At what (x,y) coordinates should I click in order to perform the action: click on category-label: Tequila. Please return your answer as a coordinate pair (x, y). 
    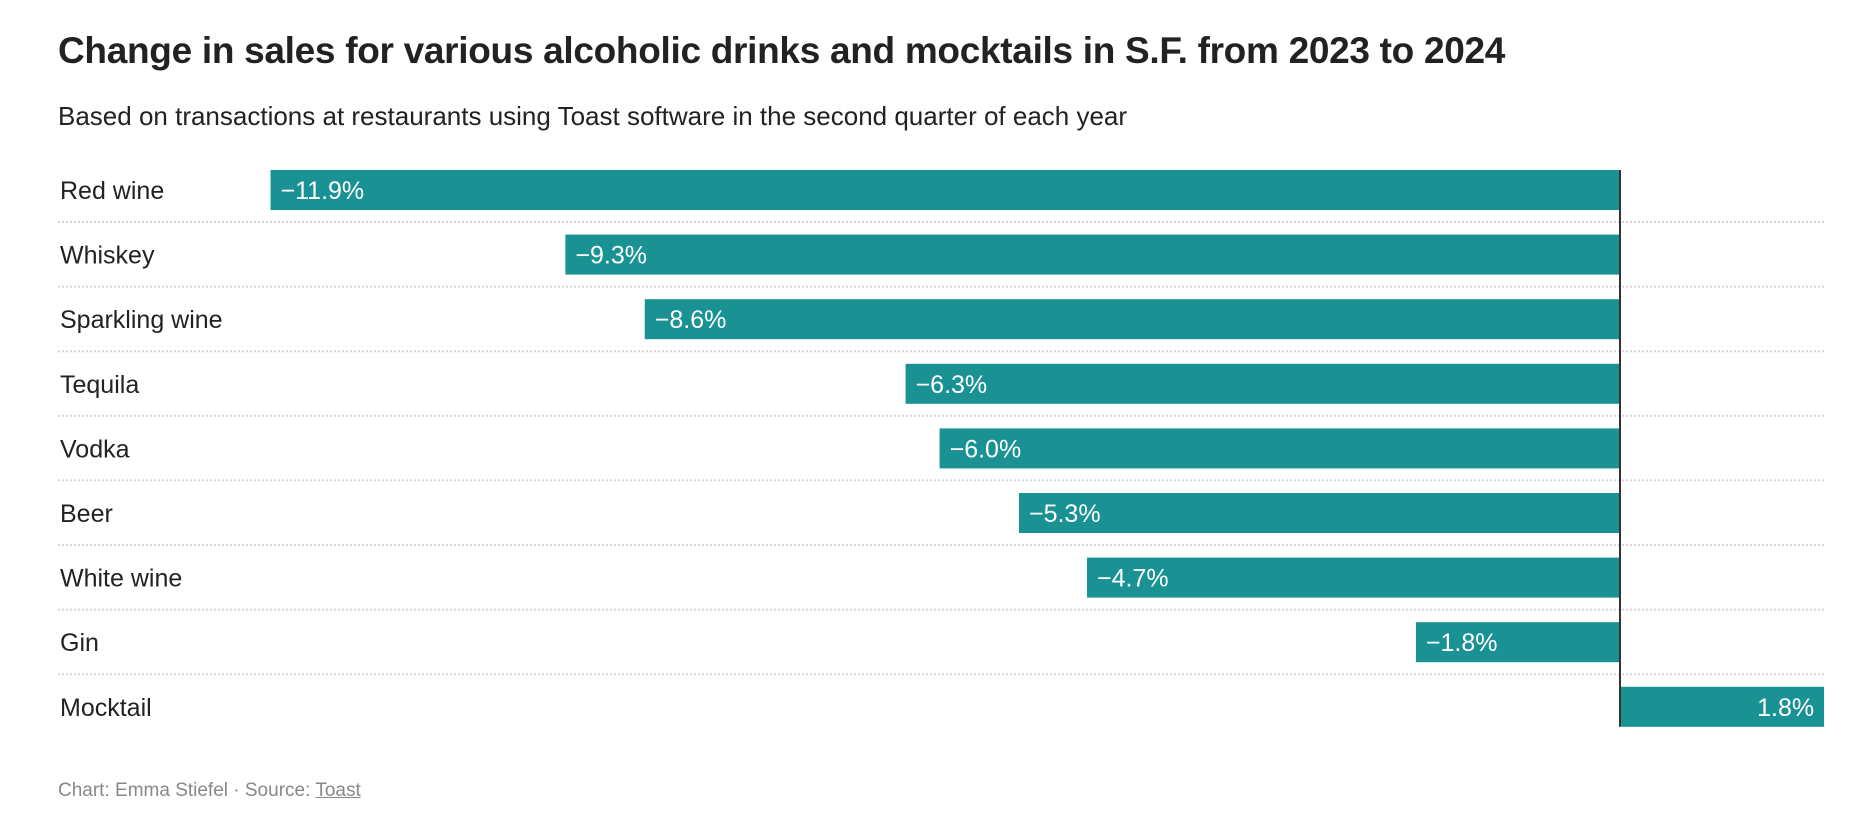
    Looking at the image, I should click on (99, 385).